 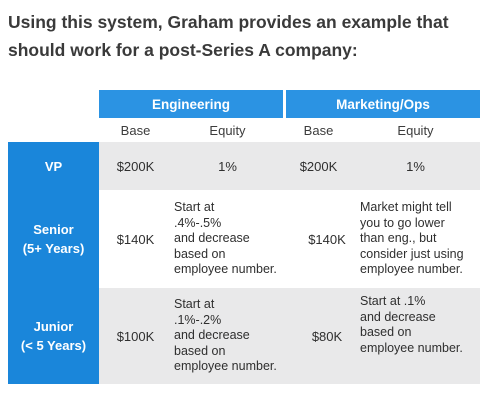 I want to click on row-label-vp: VP, so click(x=53, y=166).